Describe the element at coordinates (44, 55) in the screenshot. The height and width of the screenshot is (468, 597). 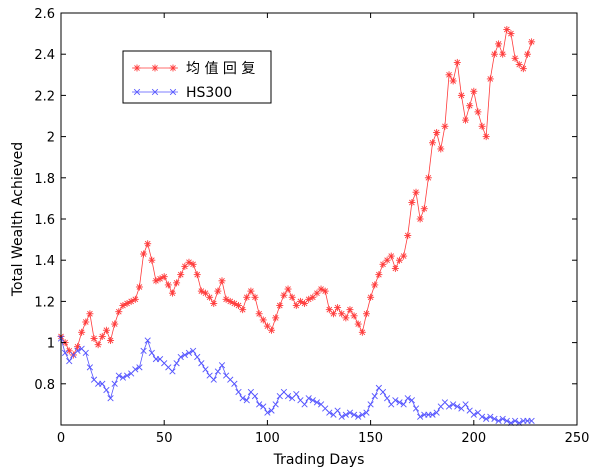
I see `y-tick-label: 2.4` at that location.